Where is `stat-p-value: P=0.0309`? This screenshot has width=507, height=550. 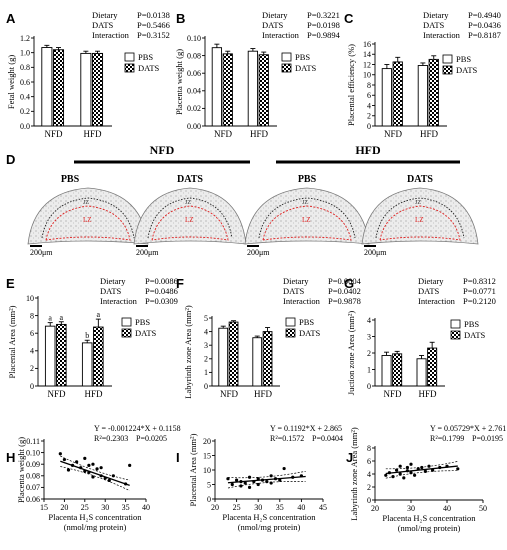 stat-p-value: P=0.0309 is located at coordinates (161, 301).